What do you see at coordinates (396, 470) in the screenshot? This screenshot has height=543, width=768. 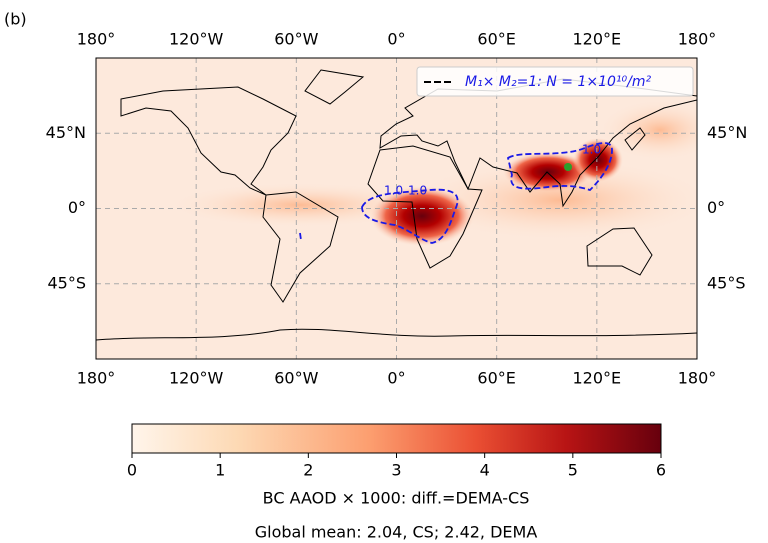 I see `colorbar-tick-label: 3` at bounding box center [396, 470].